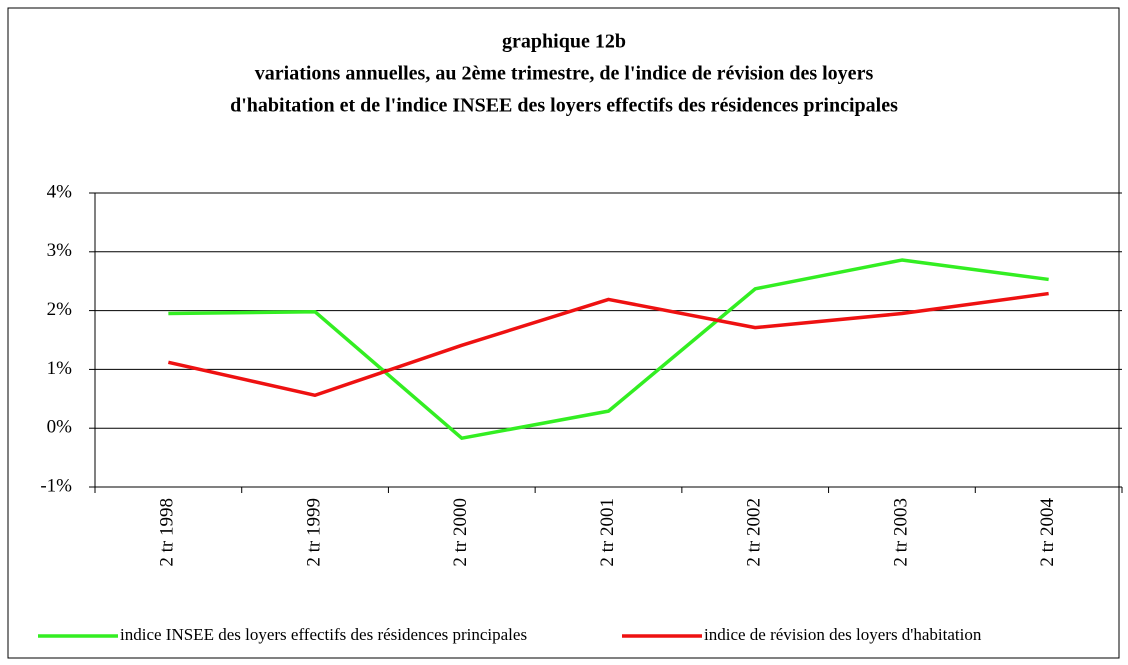 The image size is (1128, 665). What do you see at coordinates (60, 191) in the screenshot?
I see `y-tick-label: 4%` at bounding box center [60, 191].